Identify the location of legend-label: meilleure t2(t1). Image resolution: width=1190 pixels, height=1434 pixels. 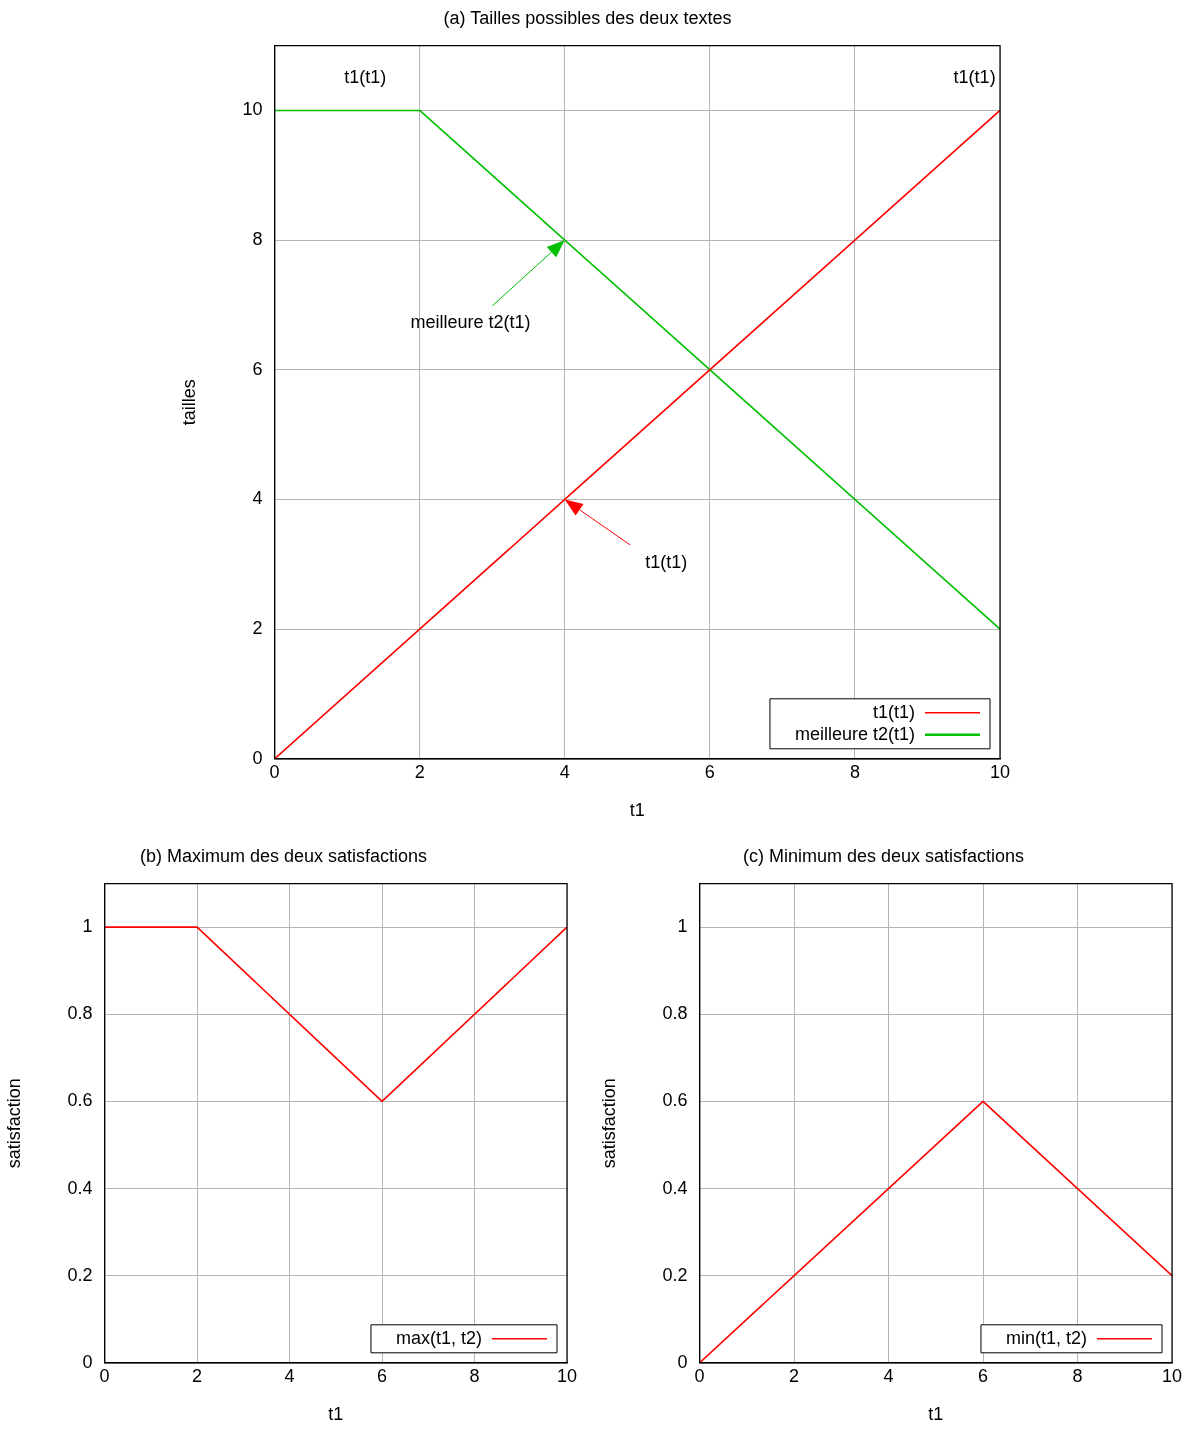
(854, 733).